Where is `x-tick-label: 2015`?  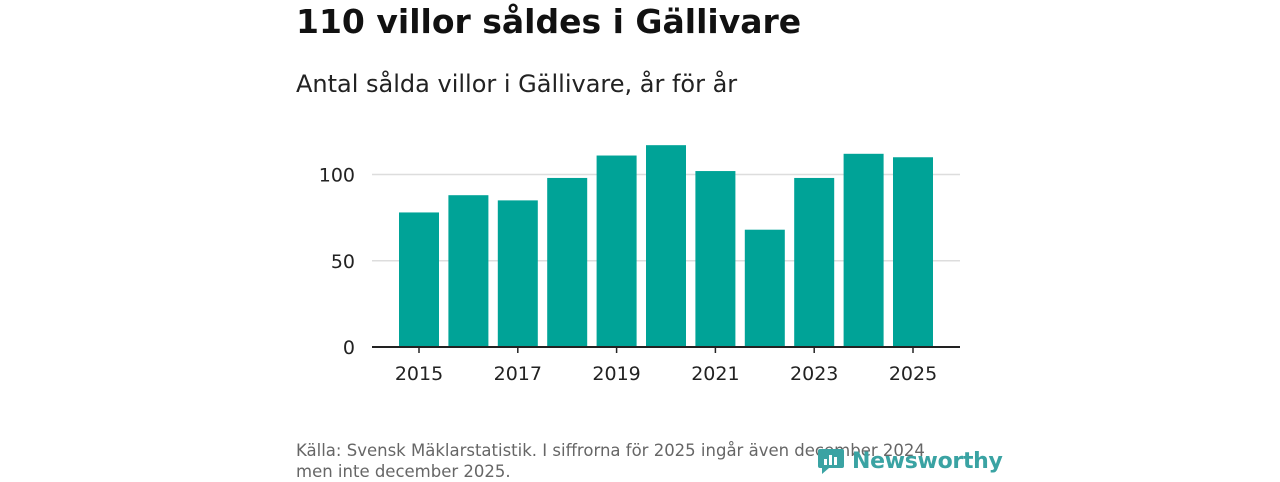 x-tick-label: 2015 is located at coordinates (419, 374).